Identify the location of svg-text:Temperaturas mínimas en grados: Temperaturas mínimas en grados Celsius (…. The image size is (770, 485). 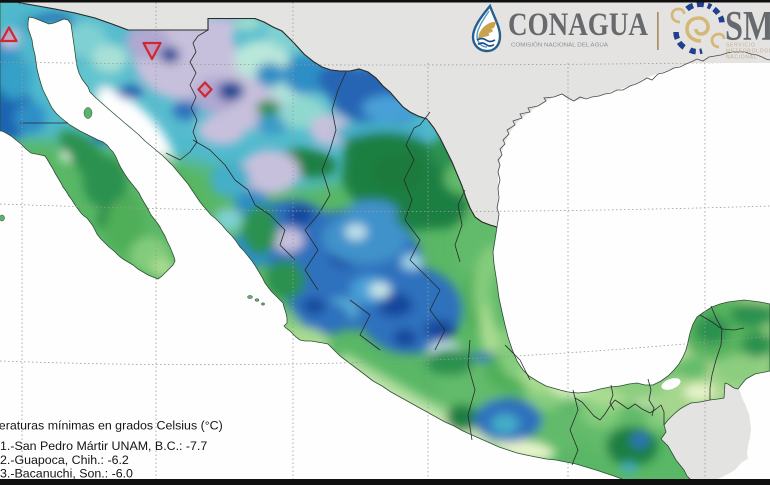
(111, 426).